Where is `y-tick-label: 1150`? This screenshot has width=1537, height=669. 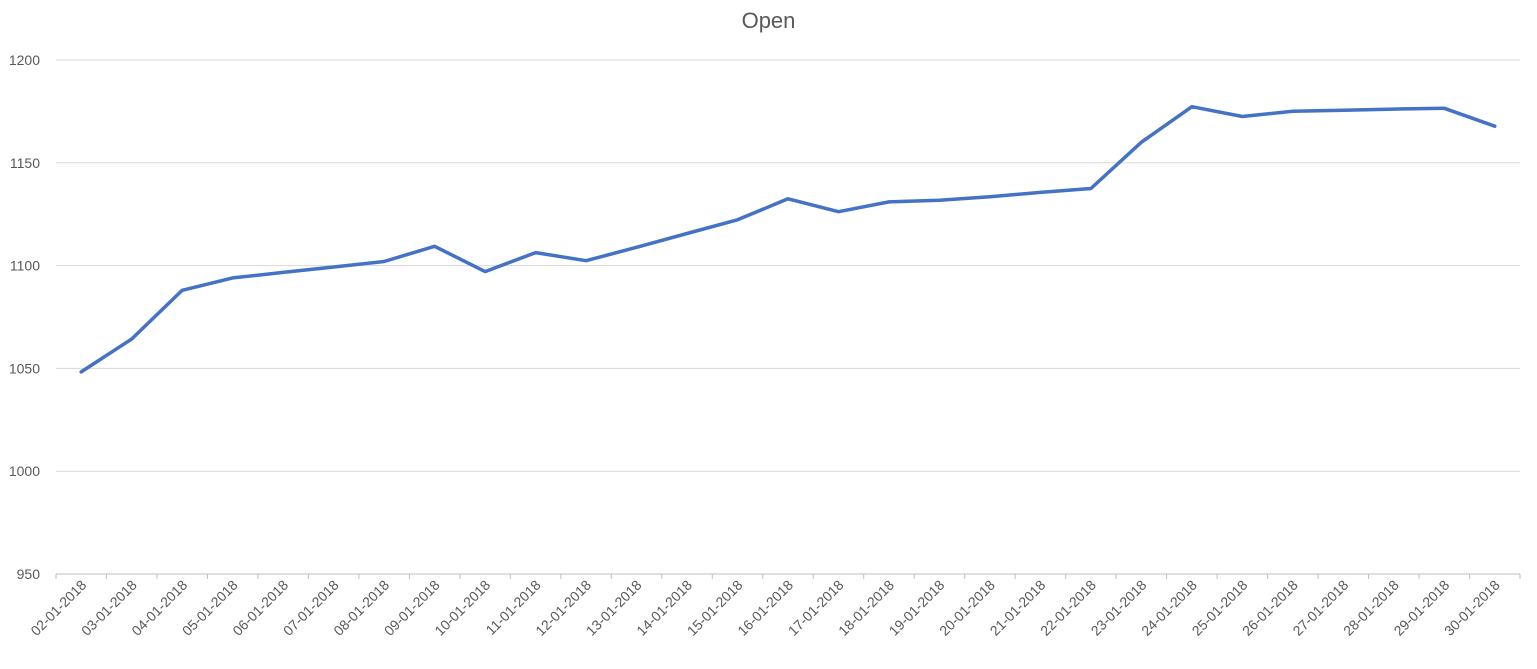 y-tick-label: 1150 is located at coordinates (25, 163).